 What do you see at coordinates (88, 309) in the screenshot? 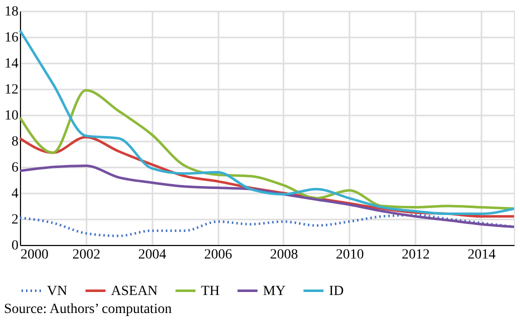
I see `source-note: Source: Authors’ computation` at bounding box center [88, 309].